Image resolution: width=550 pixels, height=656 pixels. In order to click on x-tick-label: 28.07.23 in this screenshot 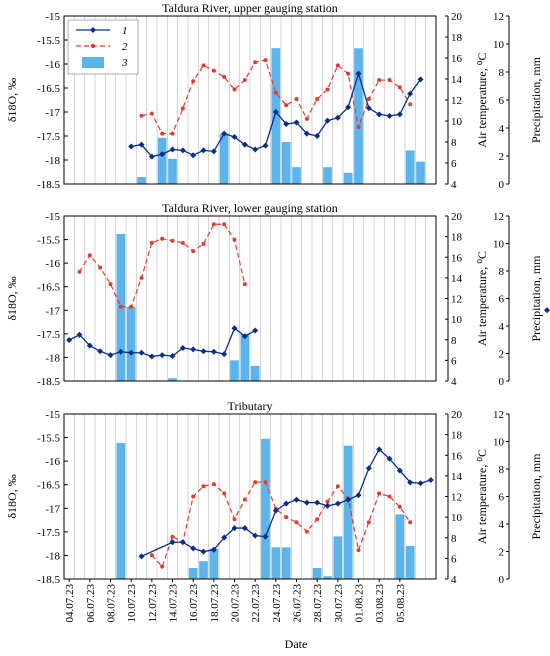, I will do `click(318, 603)`.